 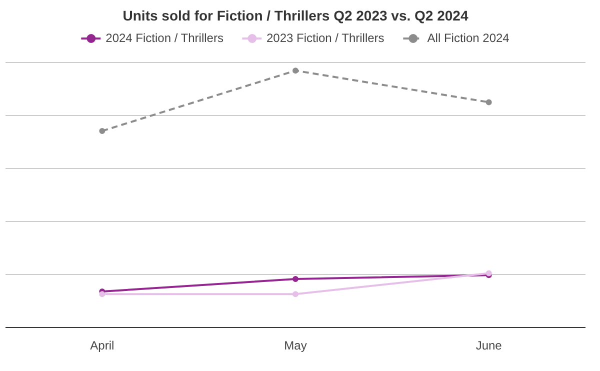 What do you see at coordinates (165, 38) in the screenshot?
I see `legend-label: 2024 Fiction / Thrillers` at bounding box center [165, 38].